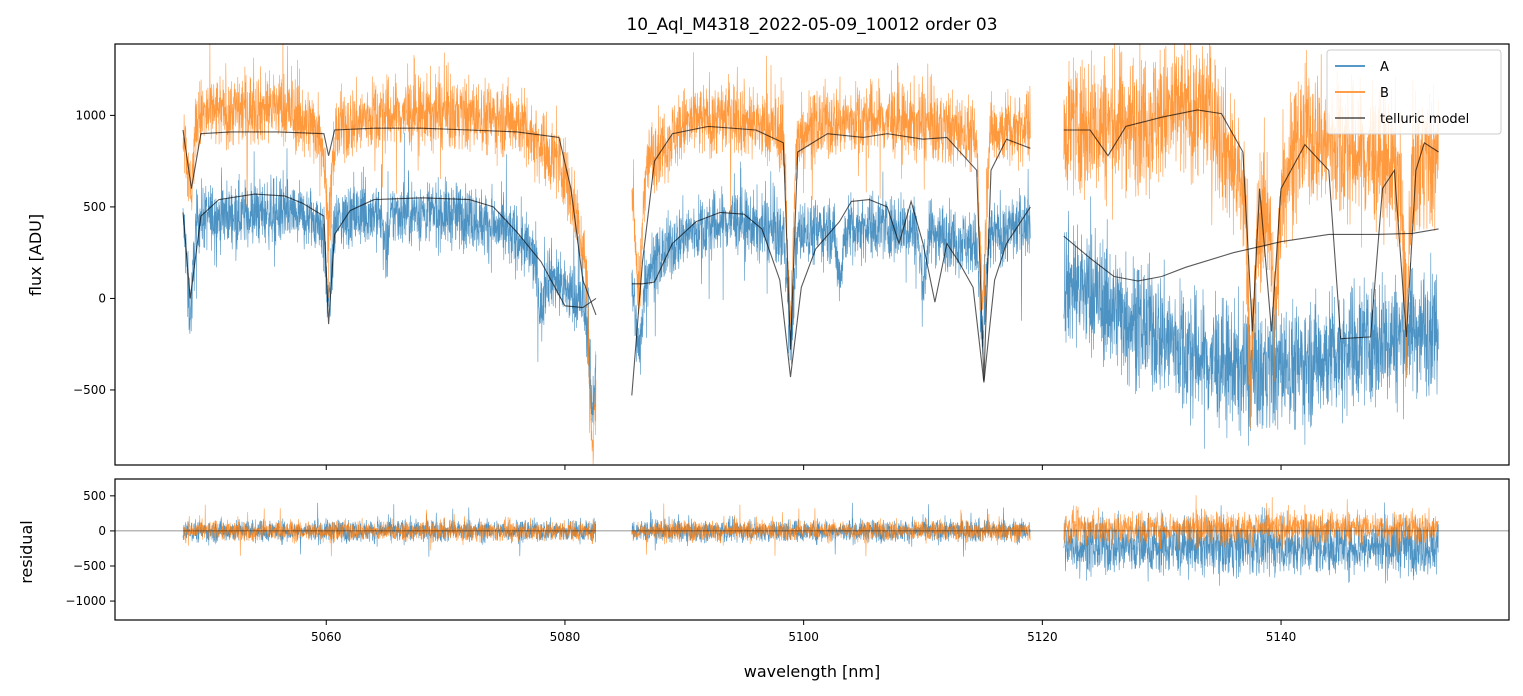  What do you see at coordinates (102, 531) in the screenshot?
I see `residual-y-tick-label: 0` at bounding box center [102, 531].